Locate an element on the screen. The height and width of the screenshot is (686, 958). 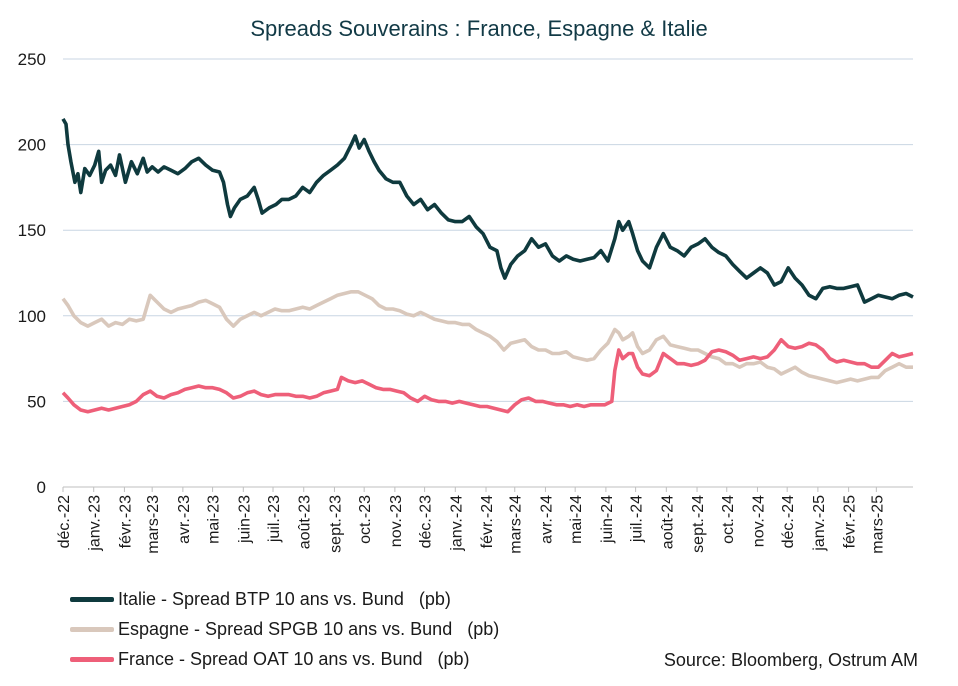
legend-swatch-italie is located at coordinates (92, 599).